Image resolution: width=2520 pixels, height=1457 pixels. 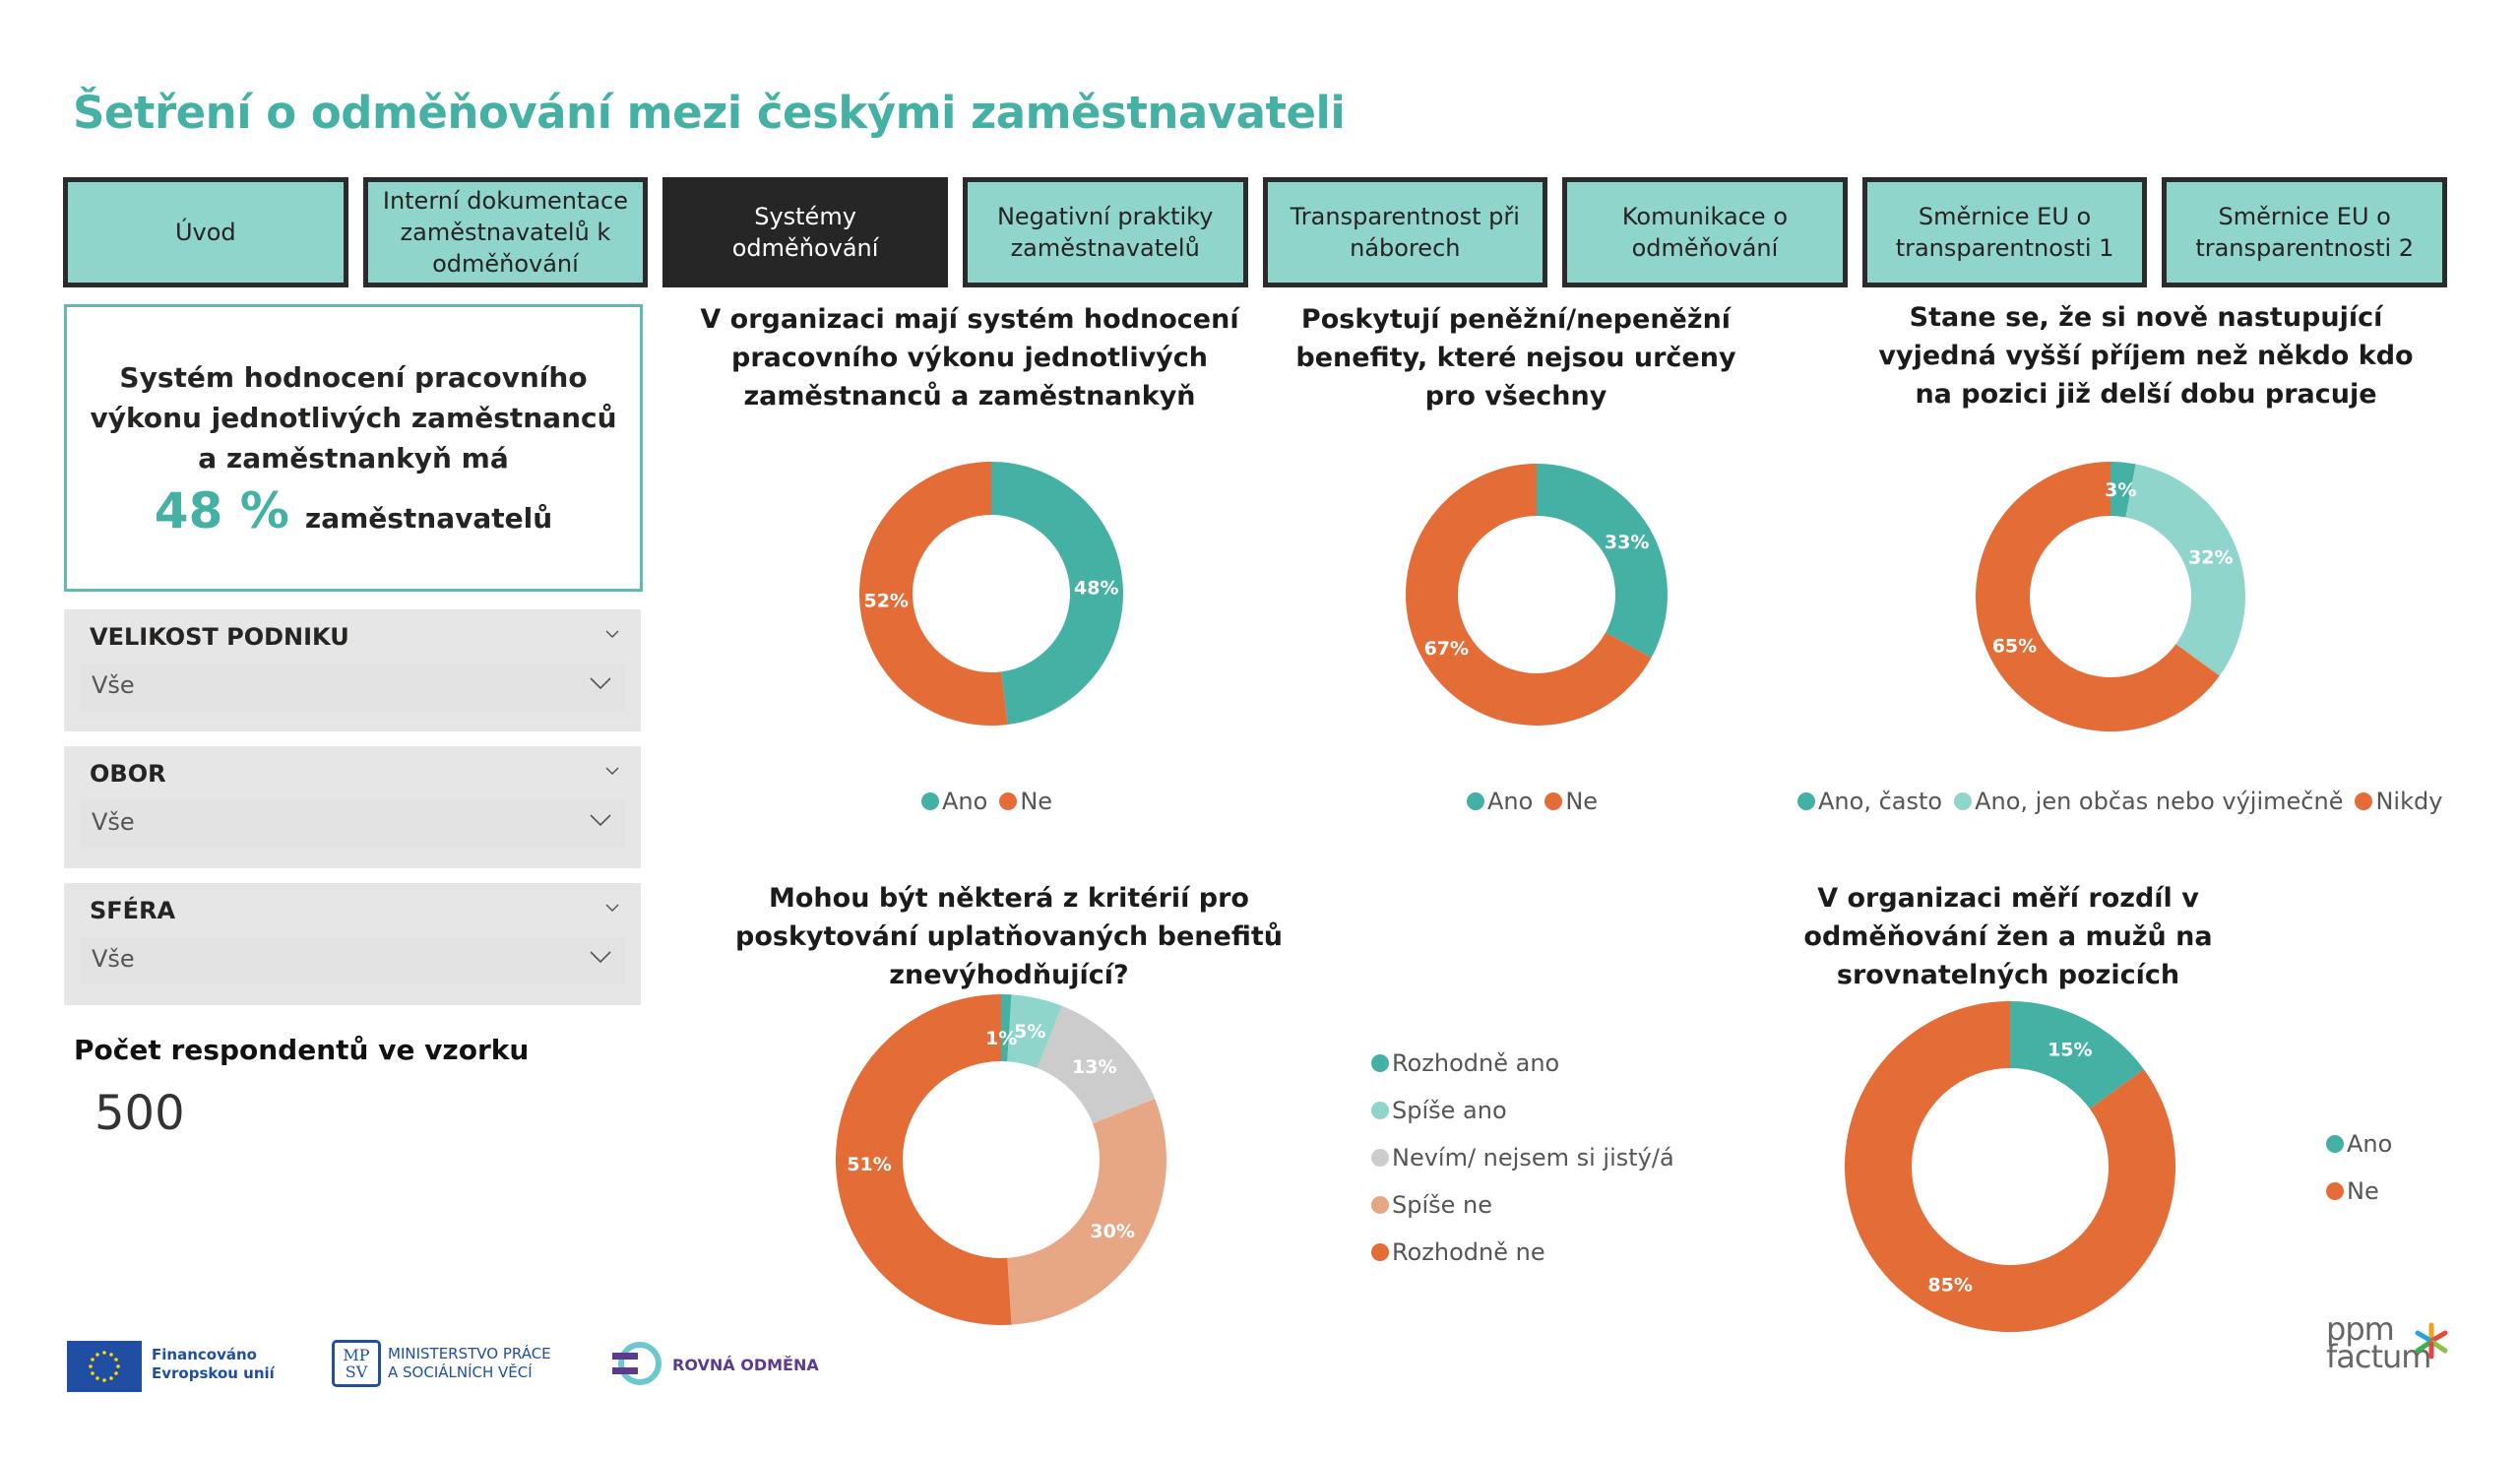 I want to click on legend-label: Nevím/ nejsem si jistý/á, so click(x=1533, y=1158).